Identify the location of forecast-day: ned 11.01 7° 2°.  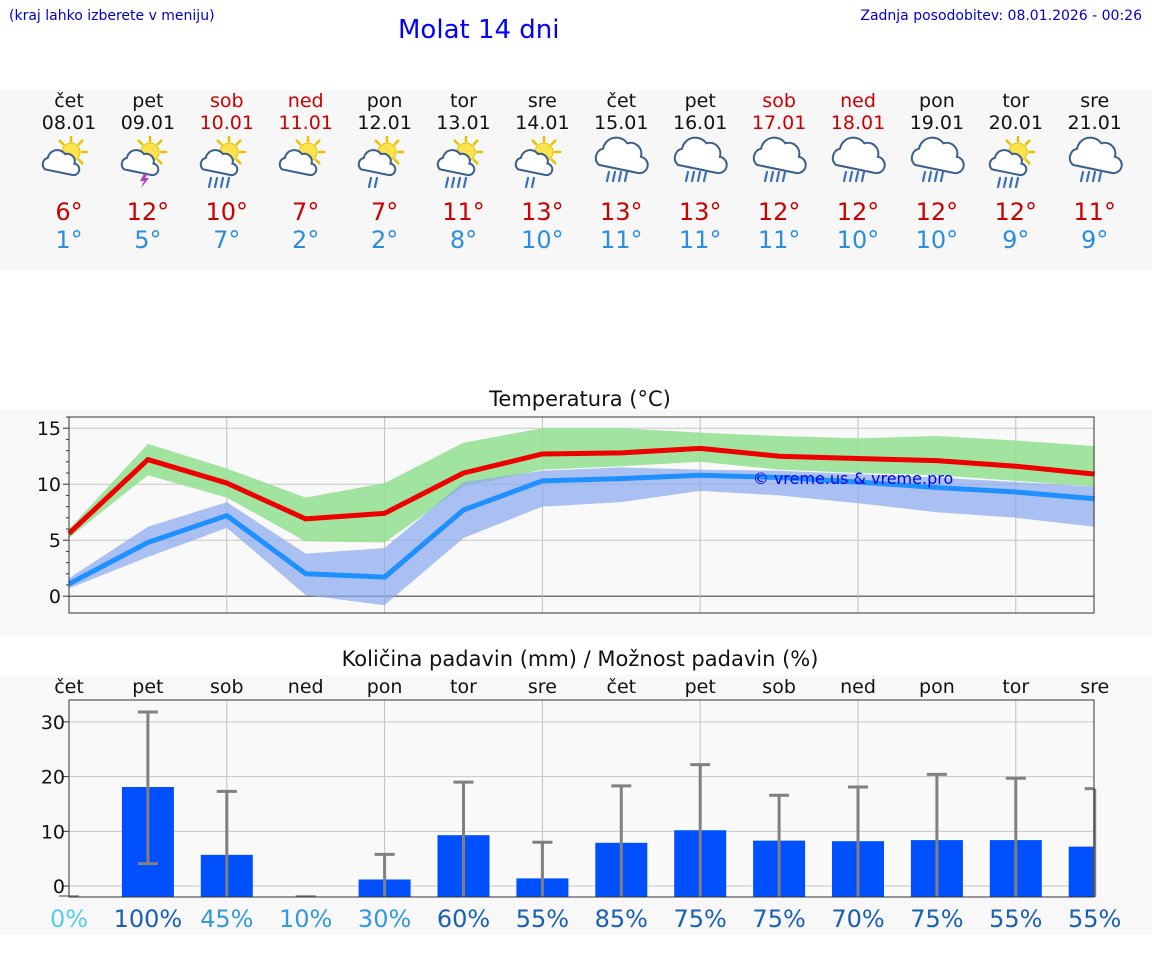
(306, 172).